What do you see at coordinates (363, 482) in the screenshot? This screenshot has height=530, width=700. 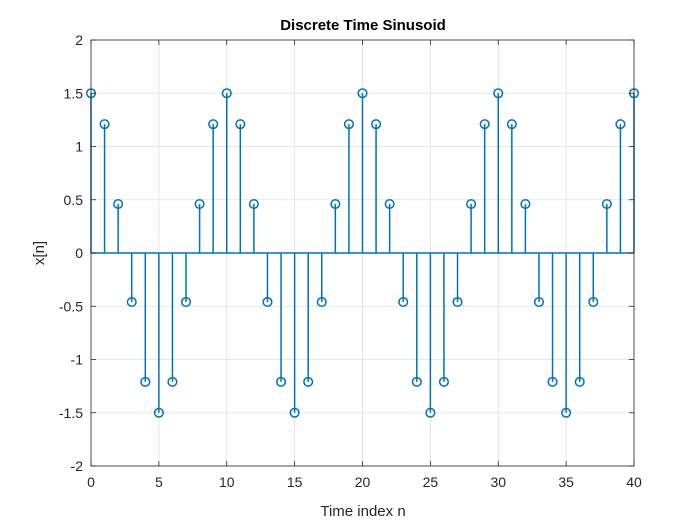 I see `x-tick-label: 20` at bounding box center [363, 482].